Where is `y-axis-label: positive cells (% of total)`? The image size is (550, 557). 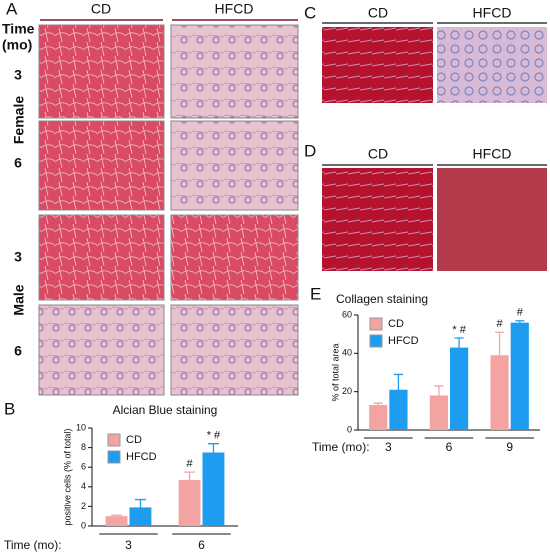 y-axis-label: positive cells (% of total) is located at coordinates (67, 476).